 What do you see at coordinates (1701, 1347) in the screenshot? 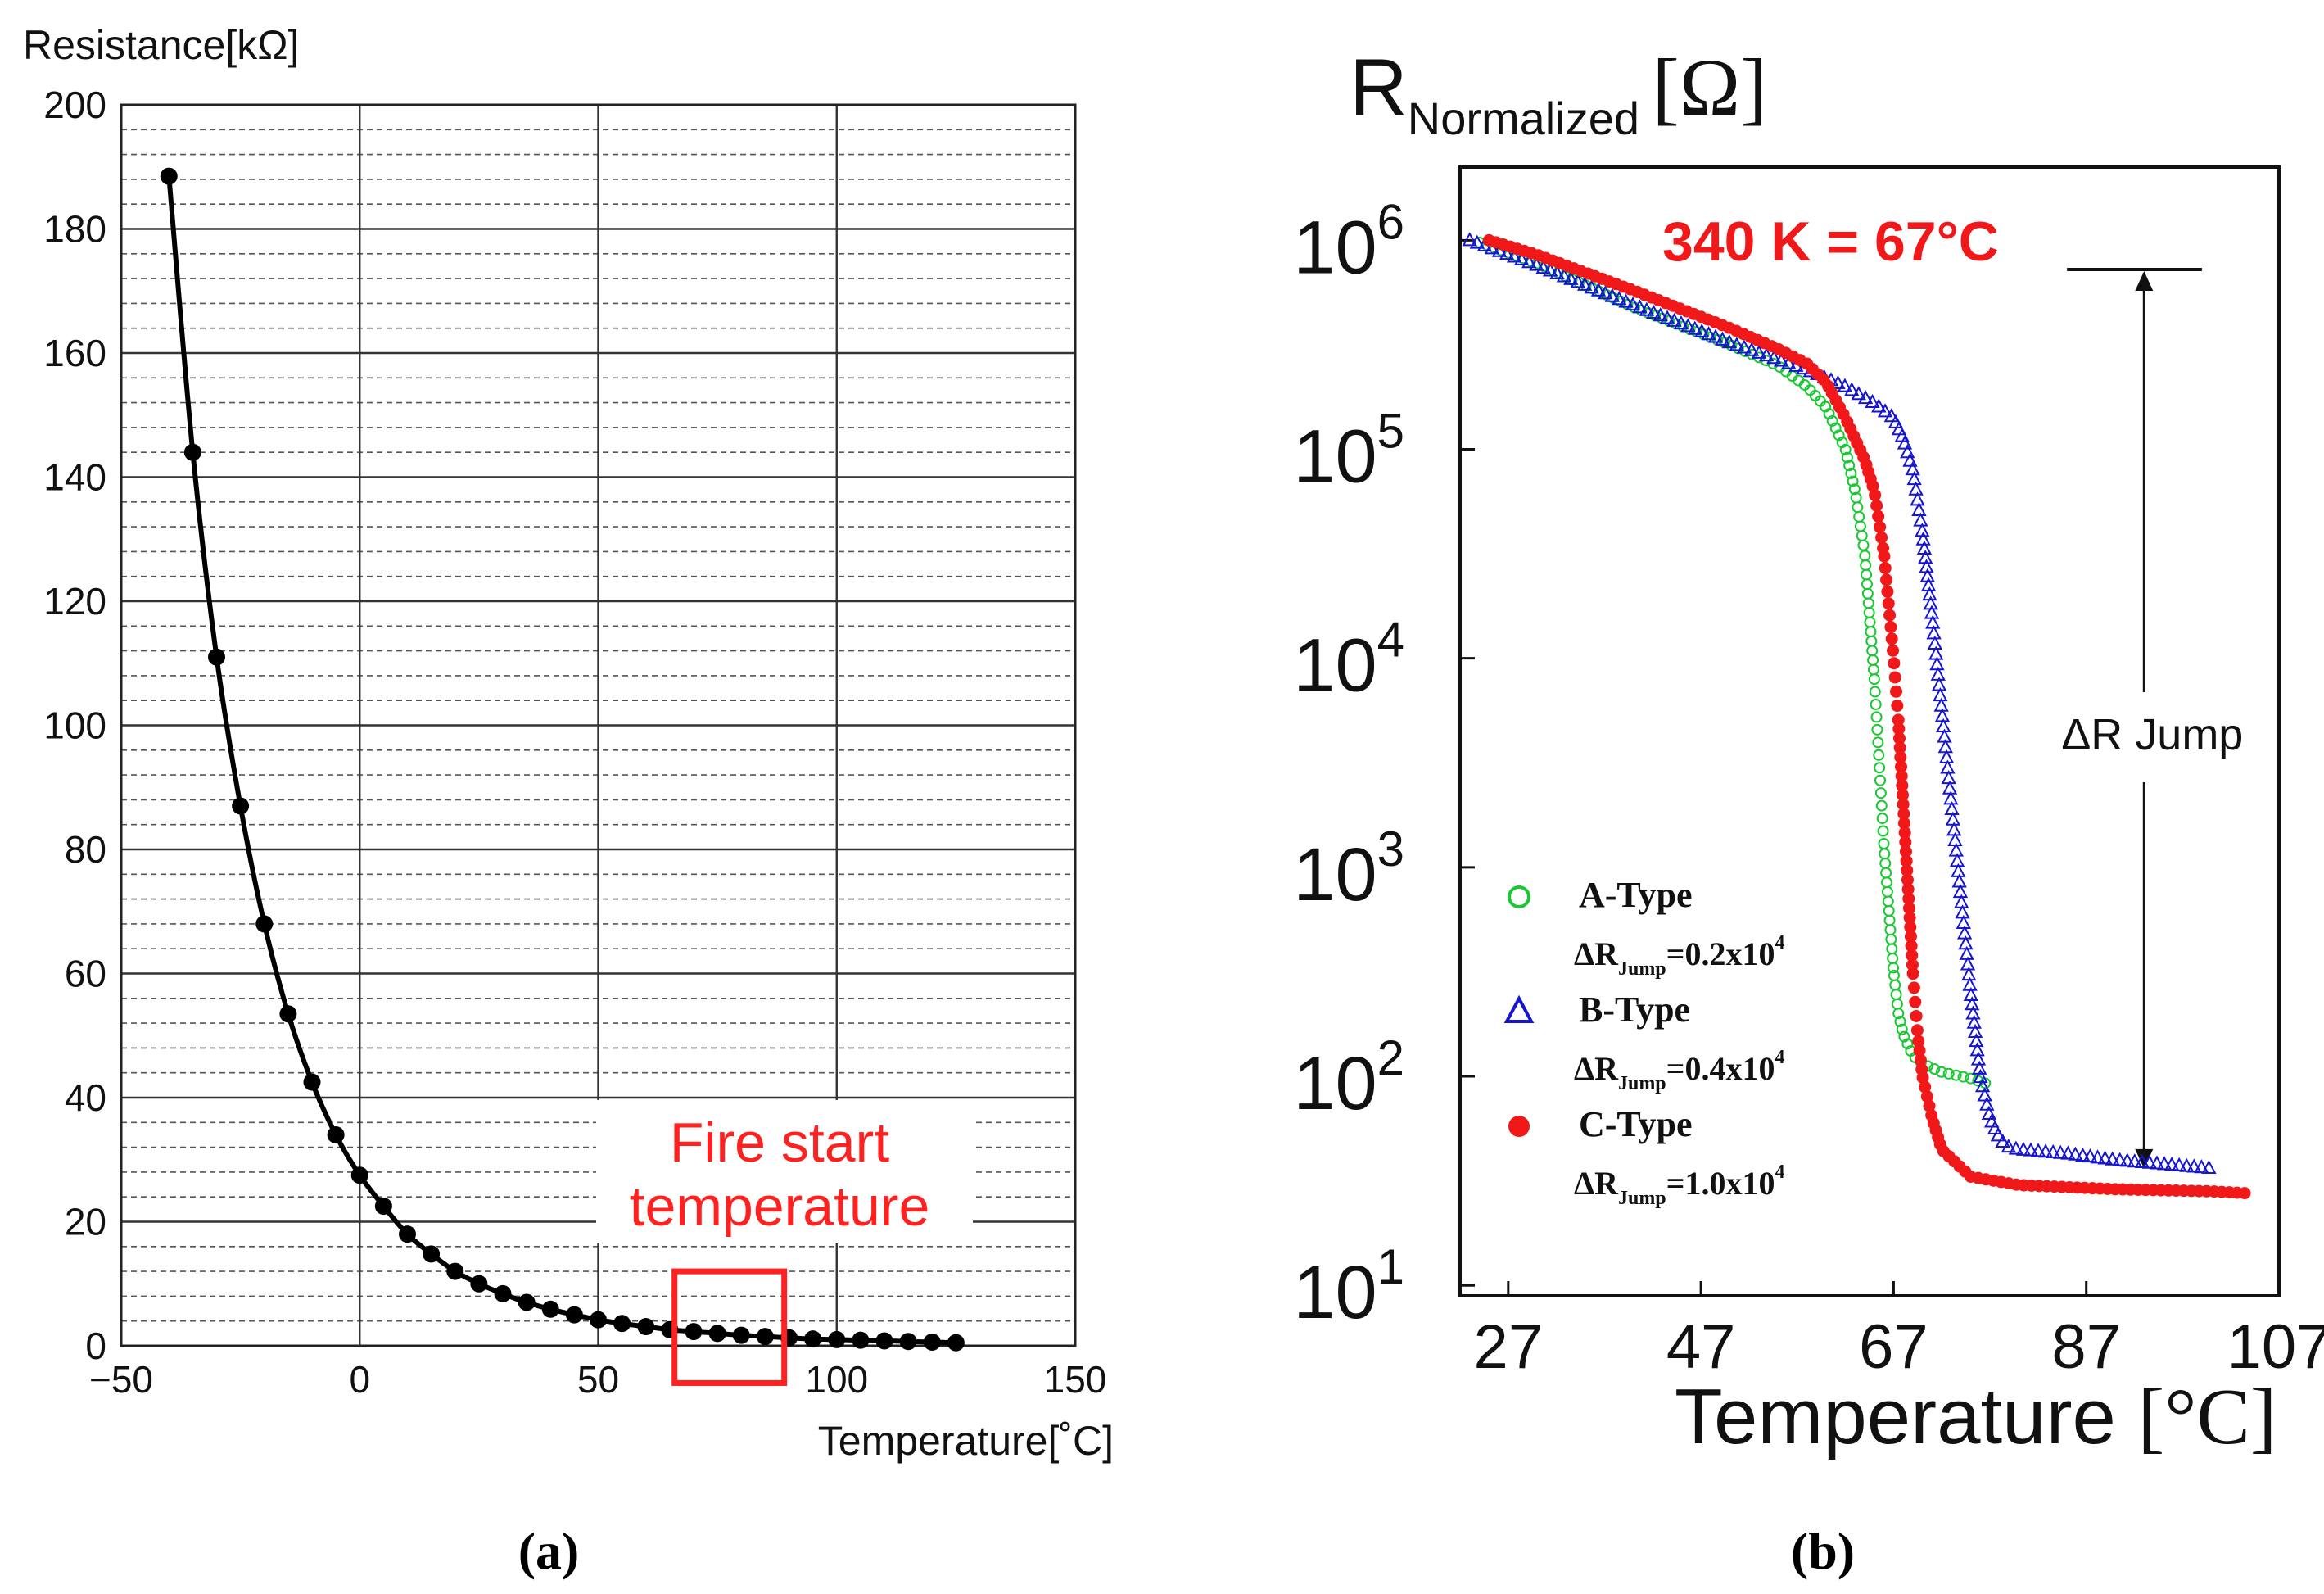
I see `x-tick-label: 47` at bounding box center [1701, 1347].